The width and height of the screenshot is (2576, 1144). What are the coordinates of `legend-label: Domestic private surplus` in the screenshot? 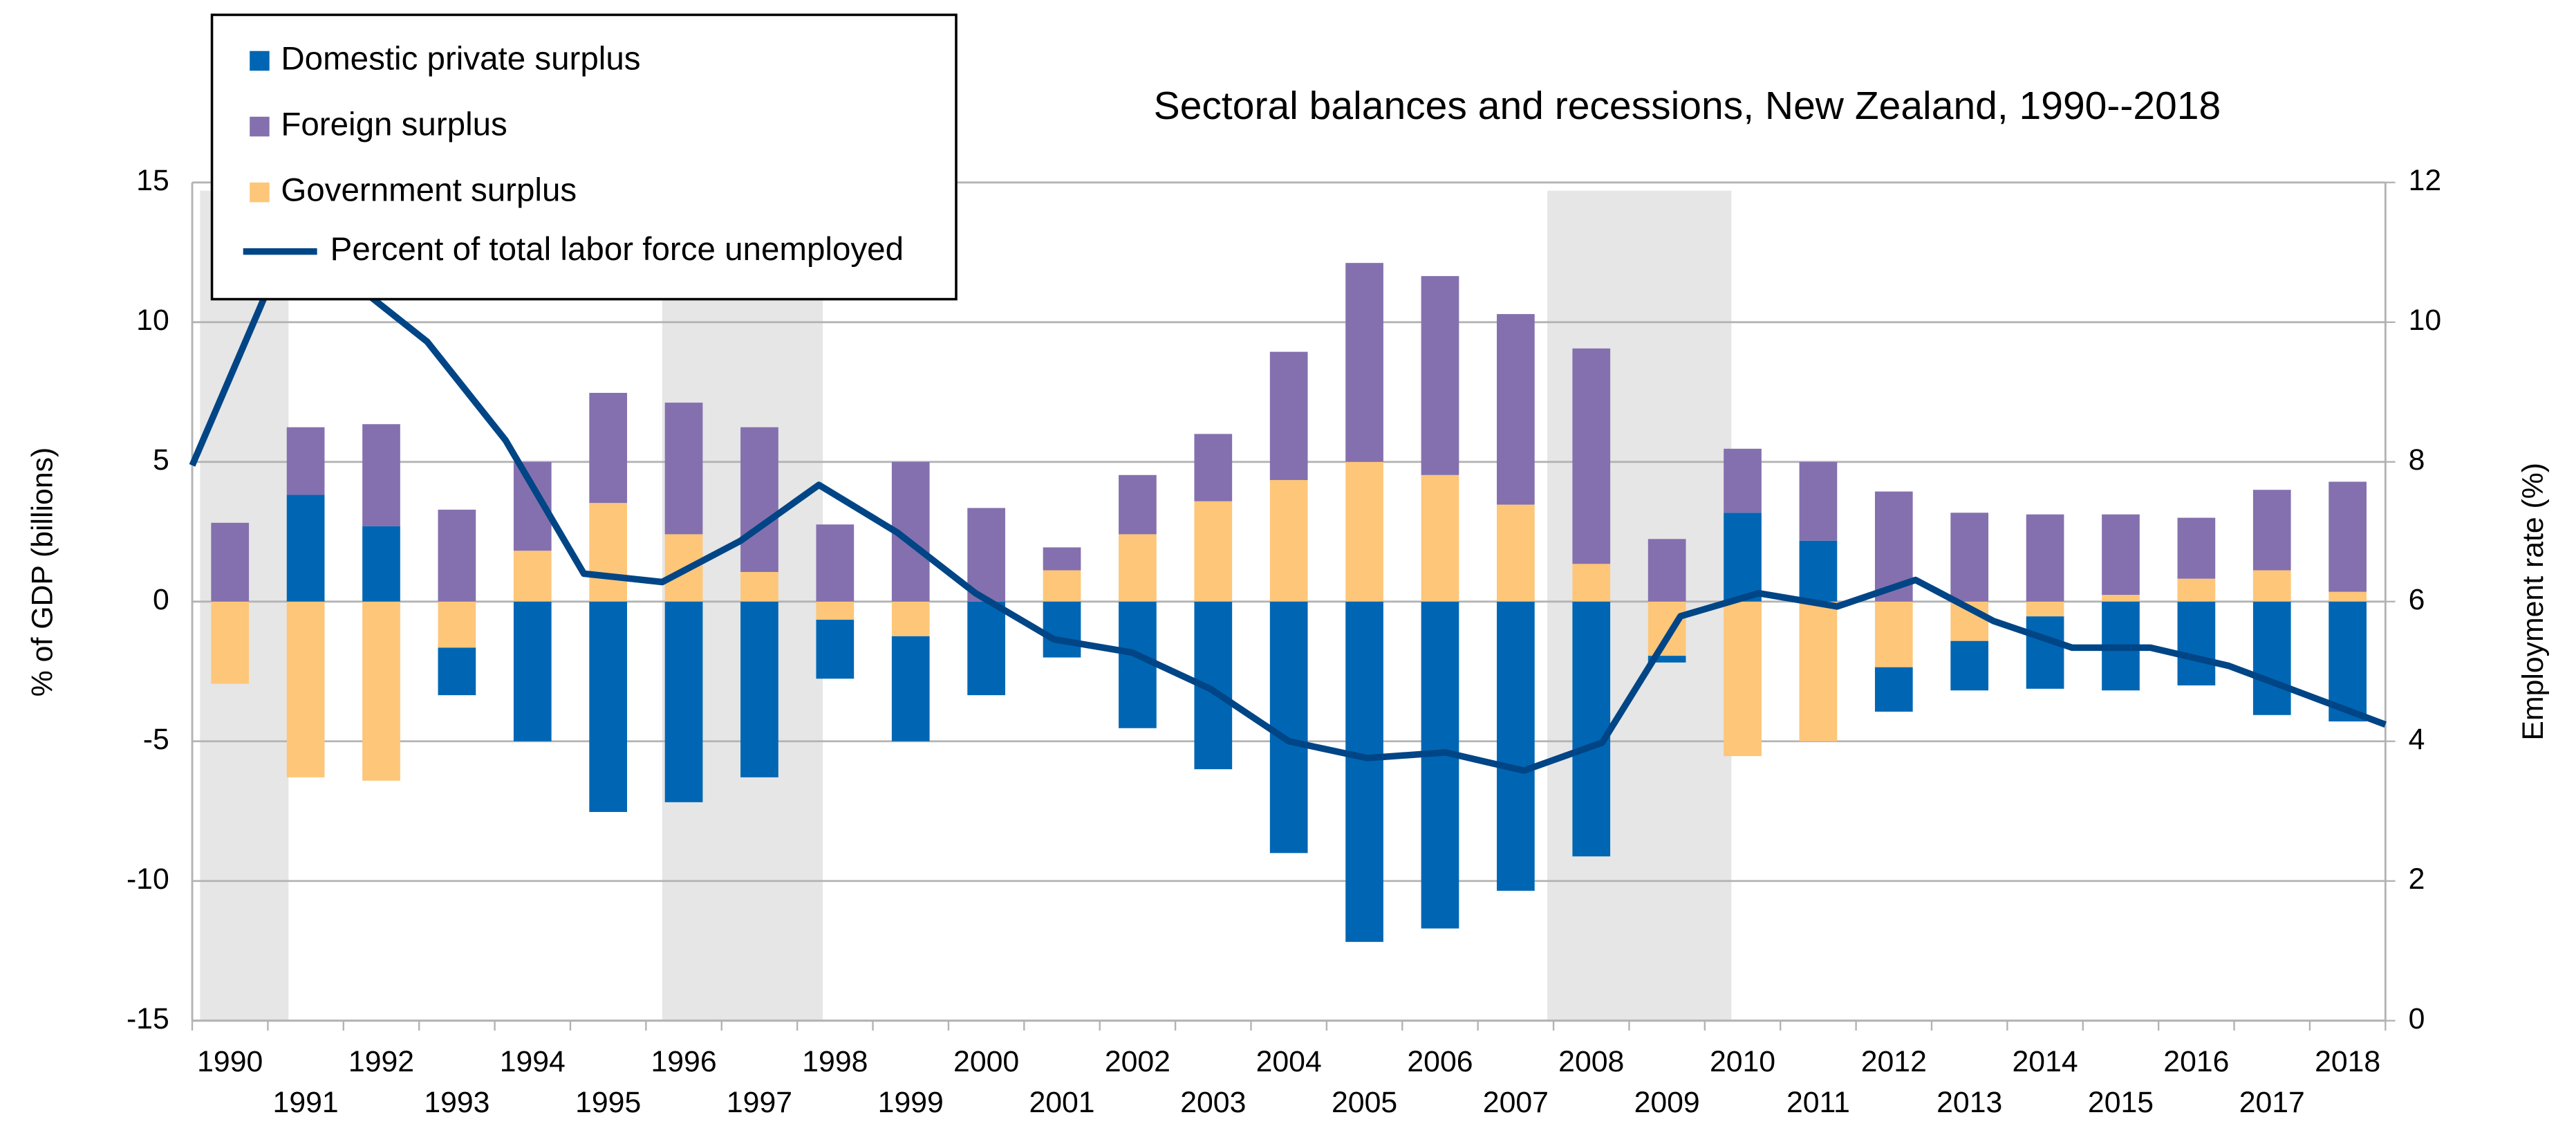 It's located at (460, 59).